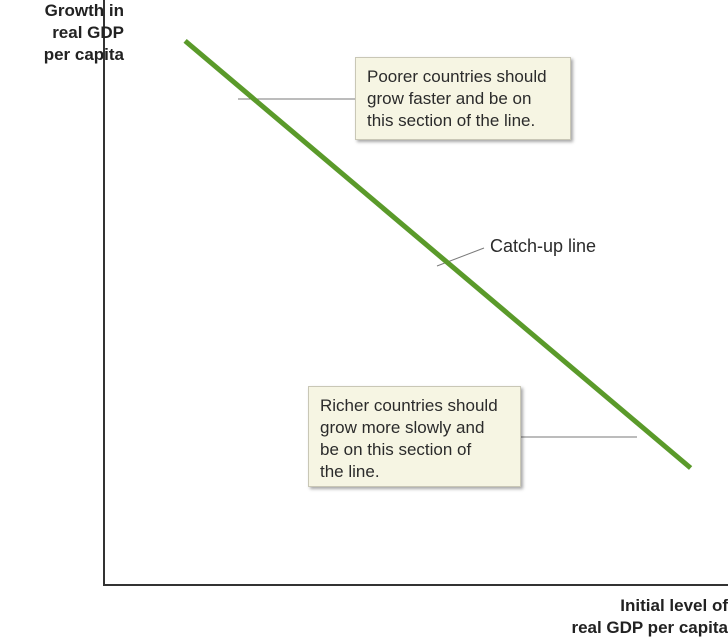  What do you see at coordinates (649, 627) in the screenshot?
I see `x-axis-label-line: real GDP per capita` at bounding box center [649, 627].